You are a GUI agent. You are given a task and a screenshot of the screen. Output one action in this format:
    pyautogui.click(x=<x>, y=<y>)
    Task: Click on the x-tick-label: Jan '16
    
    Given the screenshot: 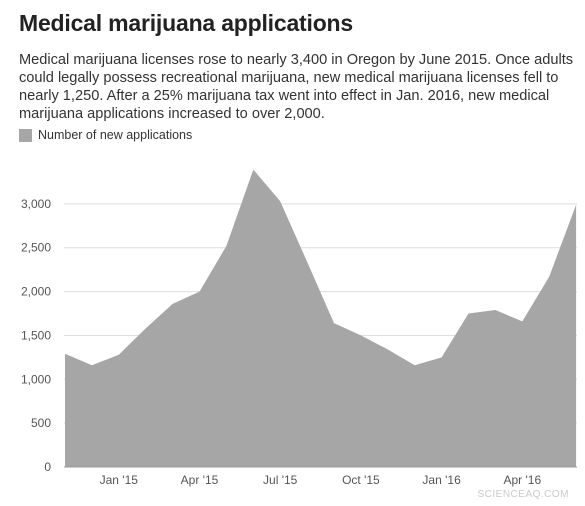 What is the action you would take?
    pyautogui.click(x=441, y=480)
    